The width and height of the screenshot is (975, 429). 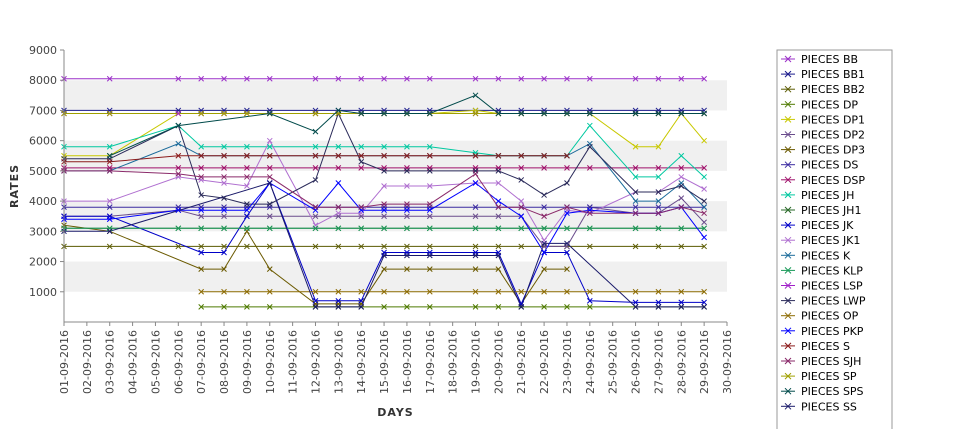 I want to click on data-point-pieces-k, so click(x=178, y=143).